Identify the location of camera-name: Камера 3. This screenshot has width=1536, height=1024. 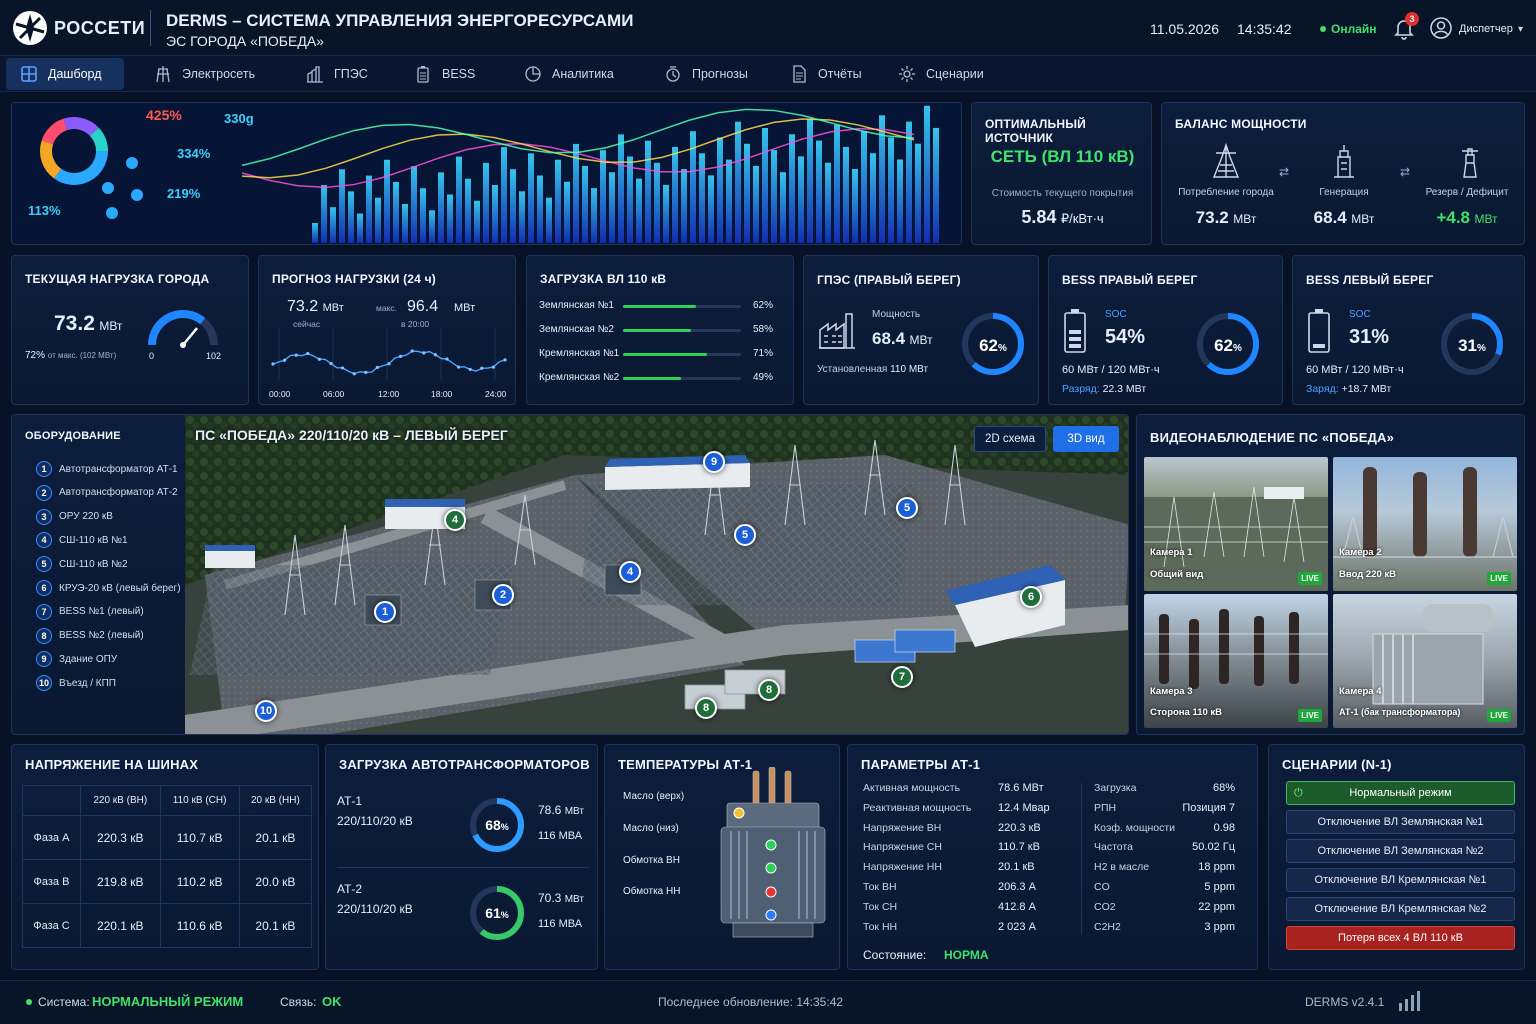
(1171, 691).